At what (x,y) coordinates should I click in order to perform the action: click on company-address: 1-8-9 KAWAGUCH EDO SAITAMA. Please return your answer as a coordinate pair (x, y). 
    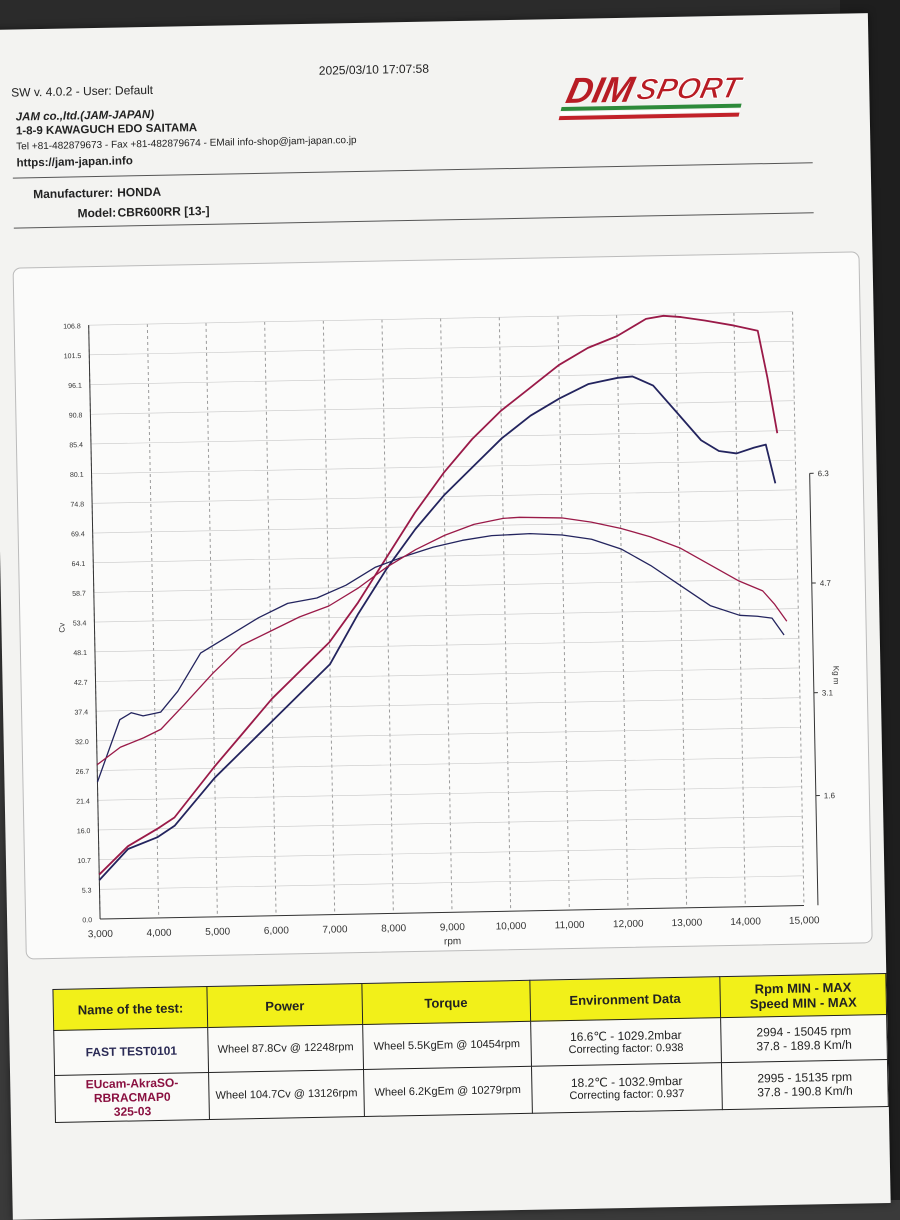
    Looking at the image, I should click on (106, 129).